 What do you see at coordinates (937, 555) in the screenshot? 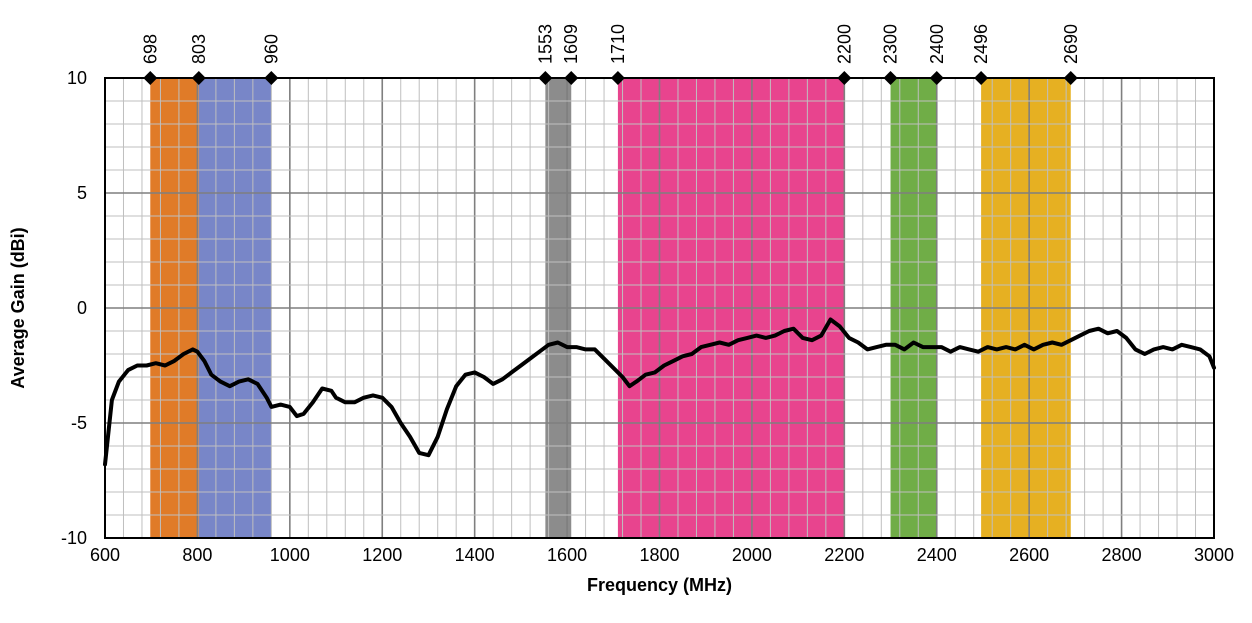
I see `x-tick-label: 2400` at bounding box center [937, 555].